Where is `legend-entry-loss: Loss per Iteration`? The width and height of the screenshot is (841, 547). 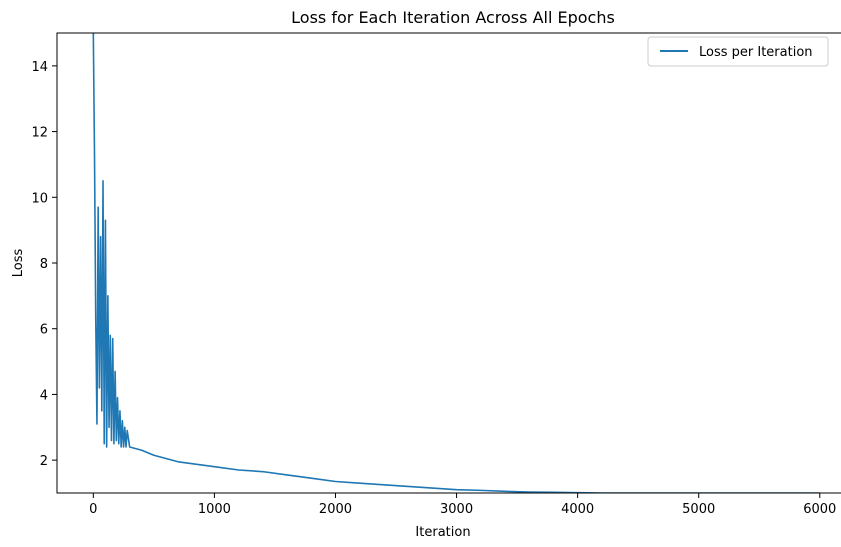
legend-entry-loss: Loss per Iteration is located at coordinates (756, 52).